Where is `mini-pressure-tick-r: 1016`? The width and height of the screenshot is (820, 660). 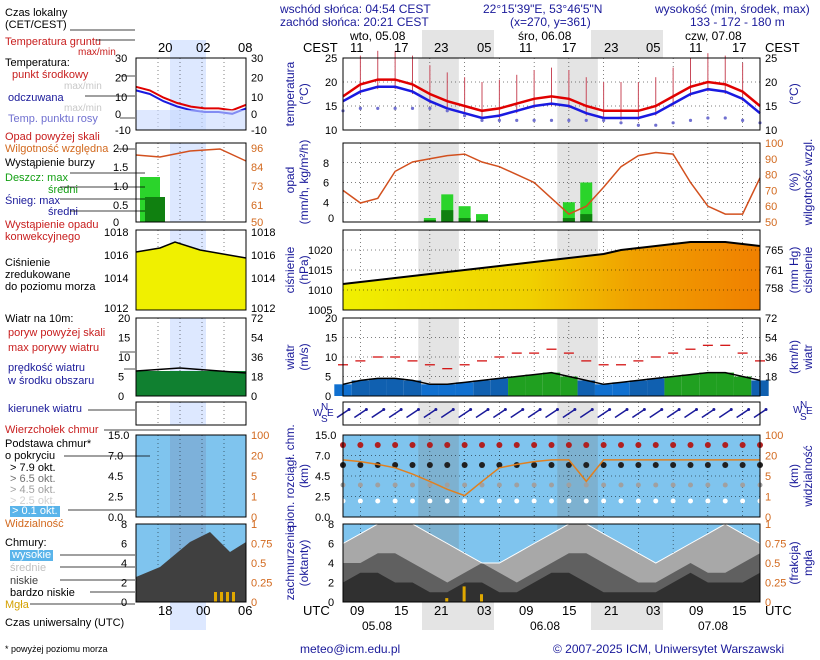
mini-pressure-tick-r: 1016 is located at coordinates (263, 256).